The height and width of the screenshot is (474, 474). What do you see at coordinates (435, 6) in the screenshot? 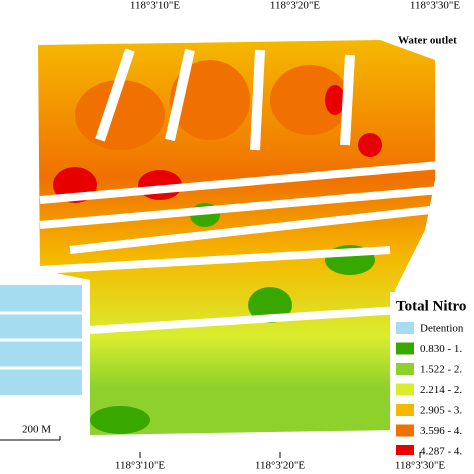
I see `top-coordinate-label: 118°3'30"E` at bounding box center [435, 6].